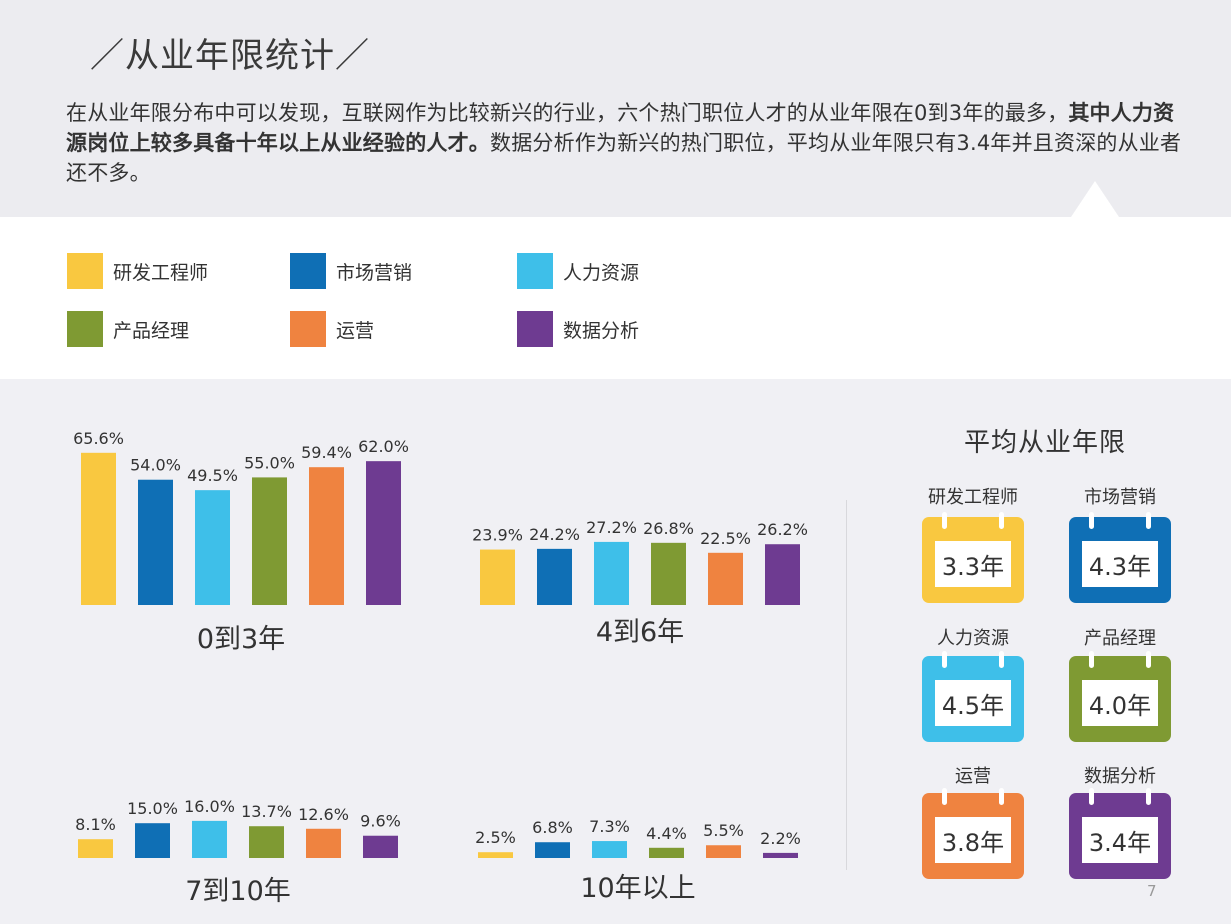 The height and width of the screenshot is (924, 1231). I want to click on bar-2-rd-engineer, so click(497, 577).